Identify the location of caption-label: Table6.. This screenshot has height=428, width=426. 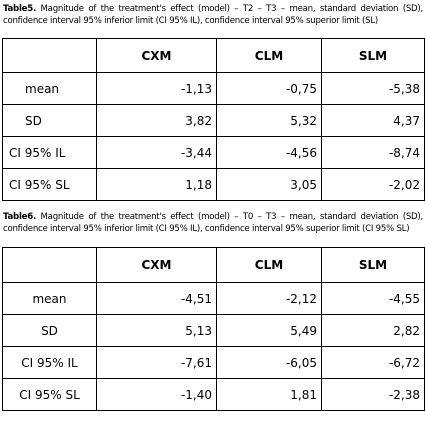
(19, 217).